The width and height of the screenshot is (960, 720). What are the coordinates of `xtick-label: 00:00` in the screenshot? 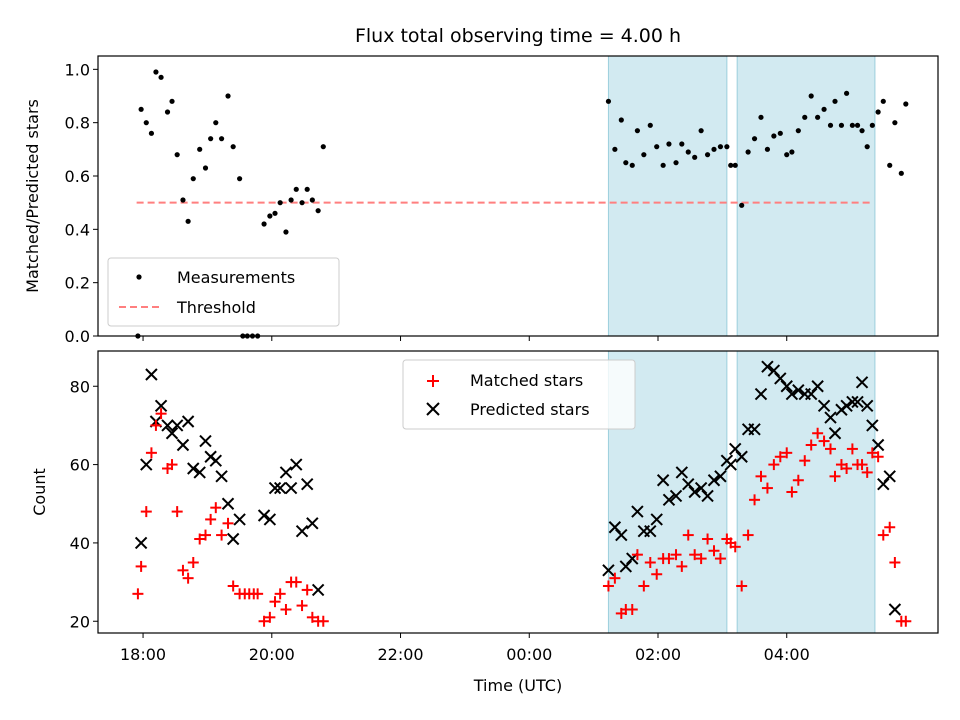 It's located at (529, 654).